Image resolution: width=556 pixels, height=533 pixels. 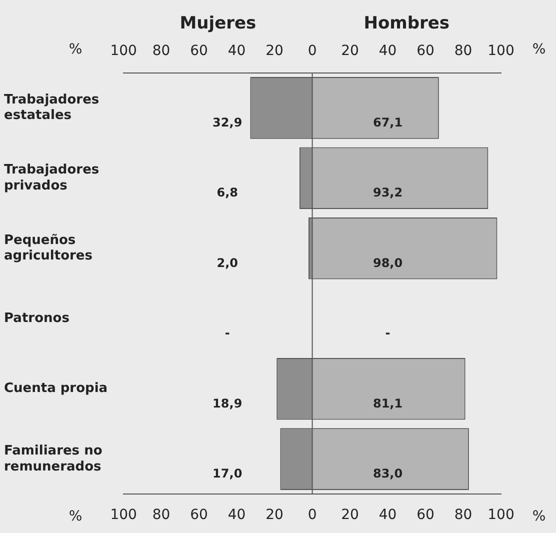 What do you see at coordinates (56, 388) in the screenshot?
I see `y-tick-label: Cuenta propia` at bounding box center [56, 388].